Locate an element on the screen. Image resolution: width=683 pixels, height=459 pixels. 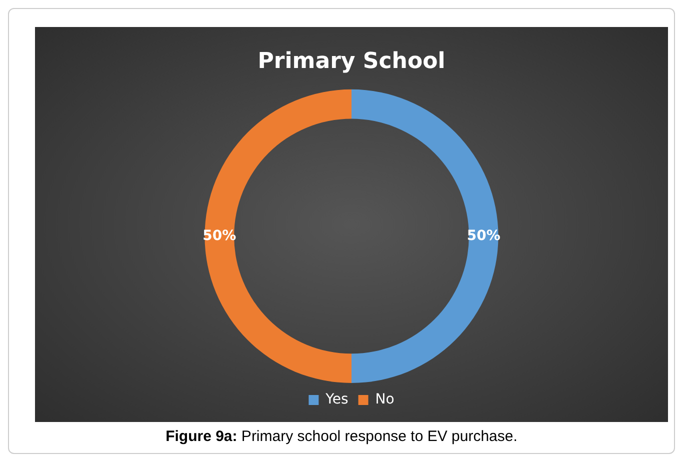
legend-label: Yes is located at coordinates (336, 400).